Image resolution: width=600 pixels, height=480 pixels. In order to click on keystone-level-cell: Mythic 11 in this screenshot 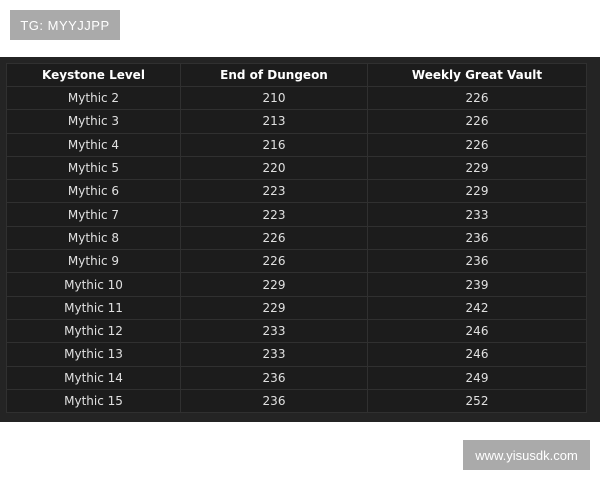, I will do `click(93, 307)`.